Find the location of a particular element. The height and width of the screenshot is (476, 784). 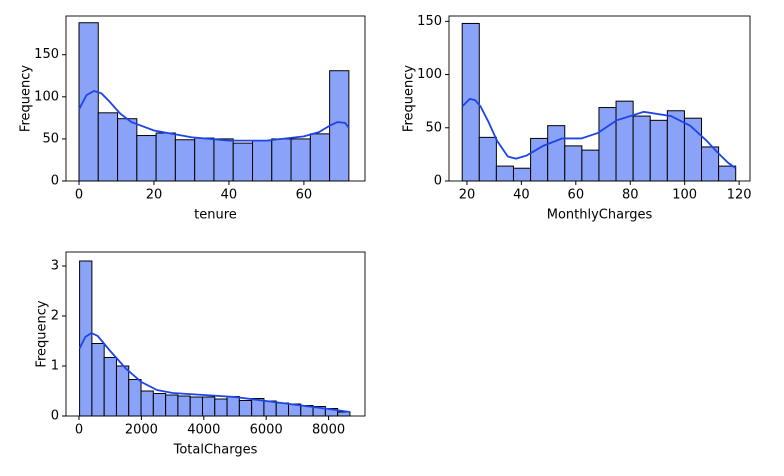

x-axis-label: TotalCharges is located at coordinates (215, 450).